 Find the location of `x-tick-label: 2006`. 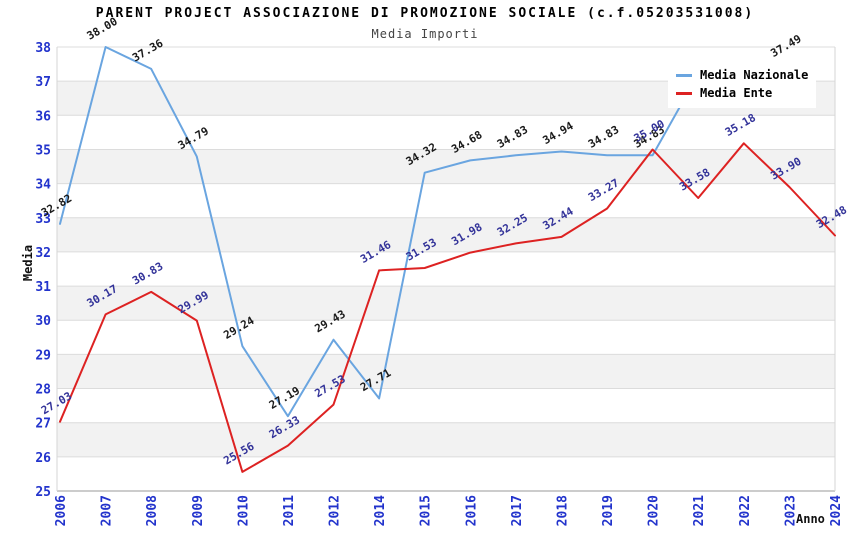

x-tick-label: 2006 is located at coordinates (61, 510).